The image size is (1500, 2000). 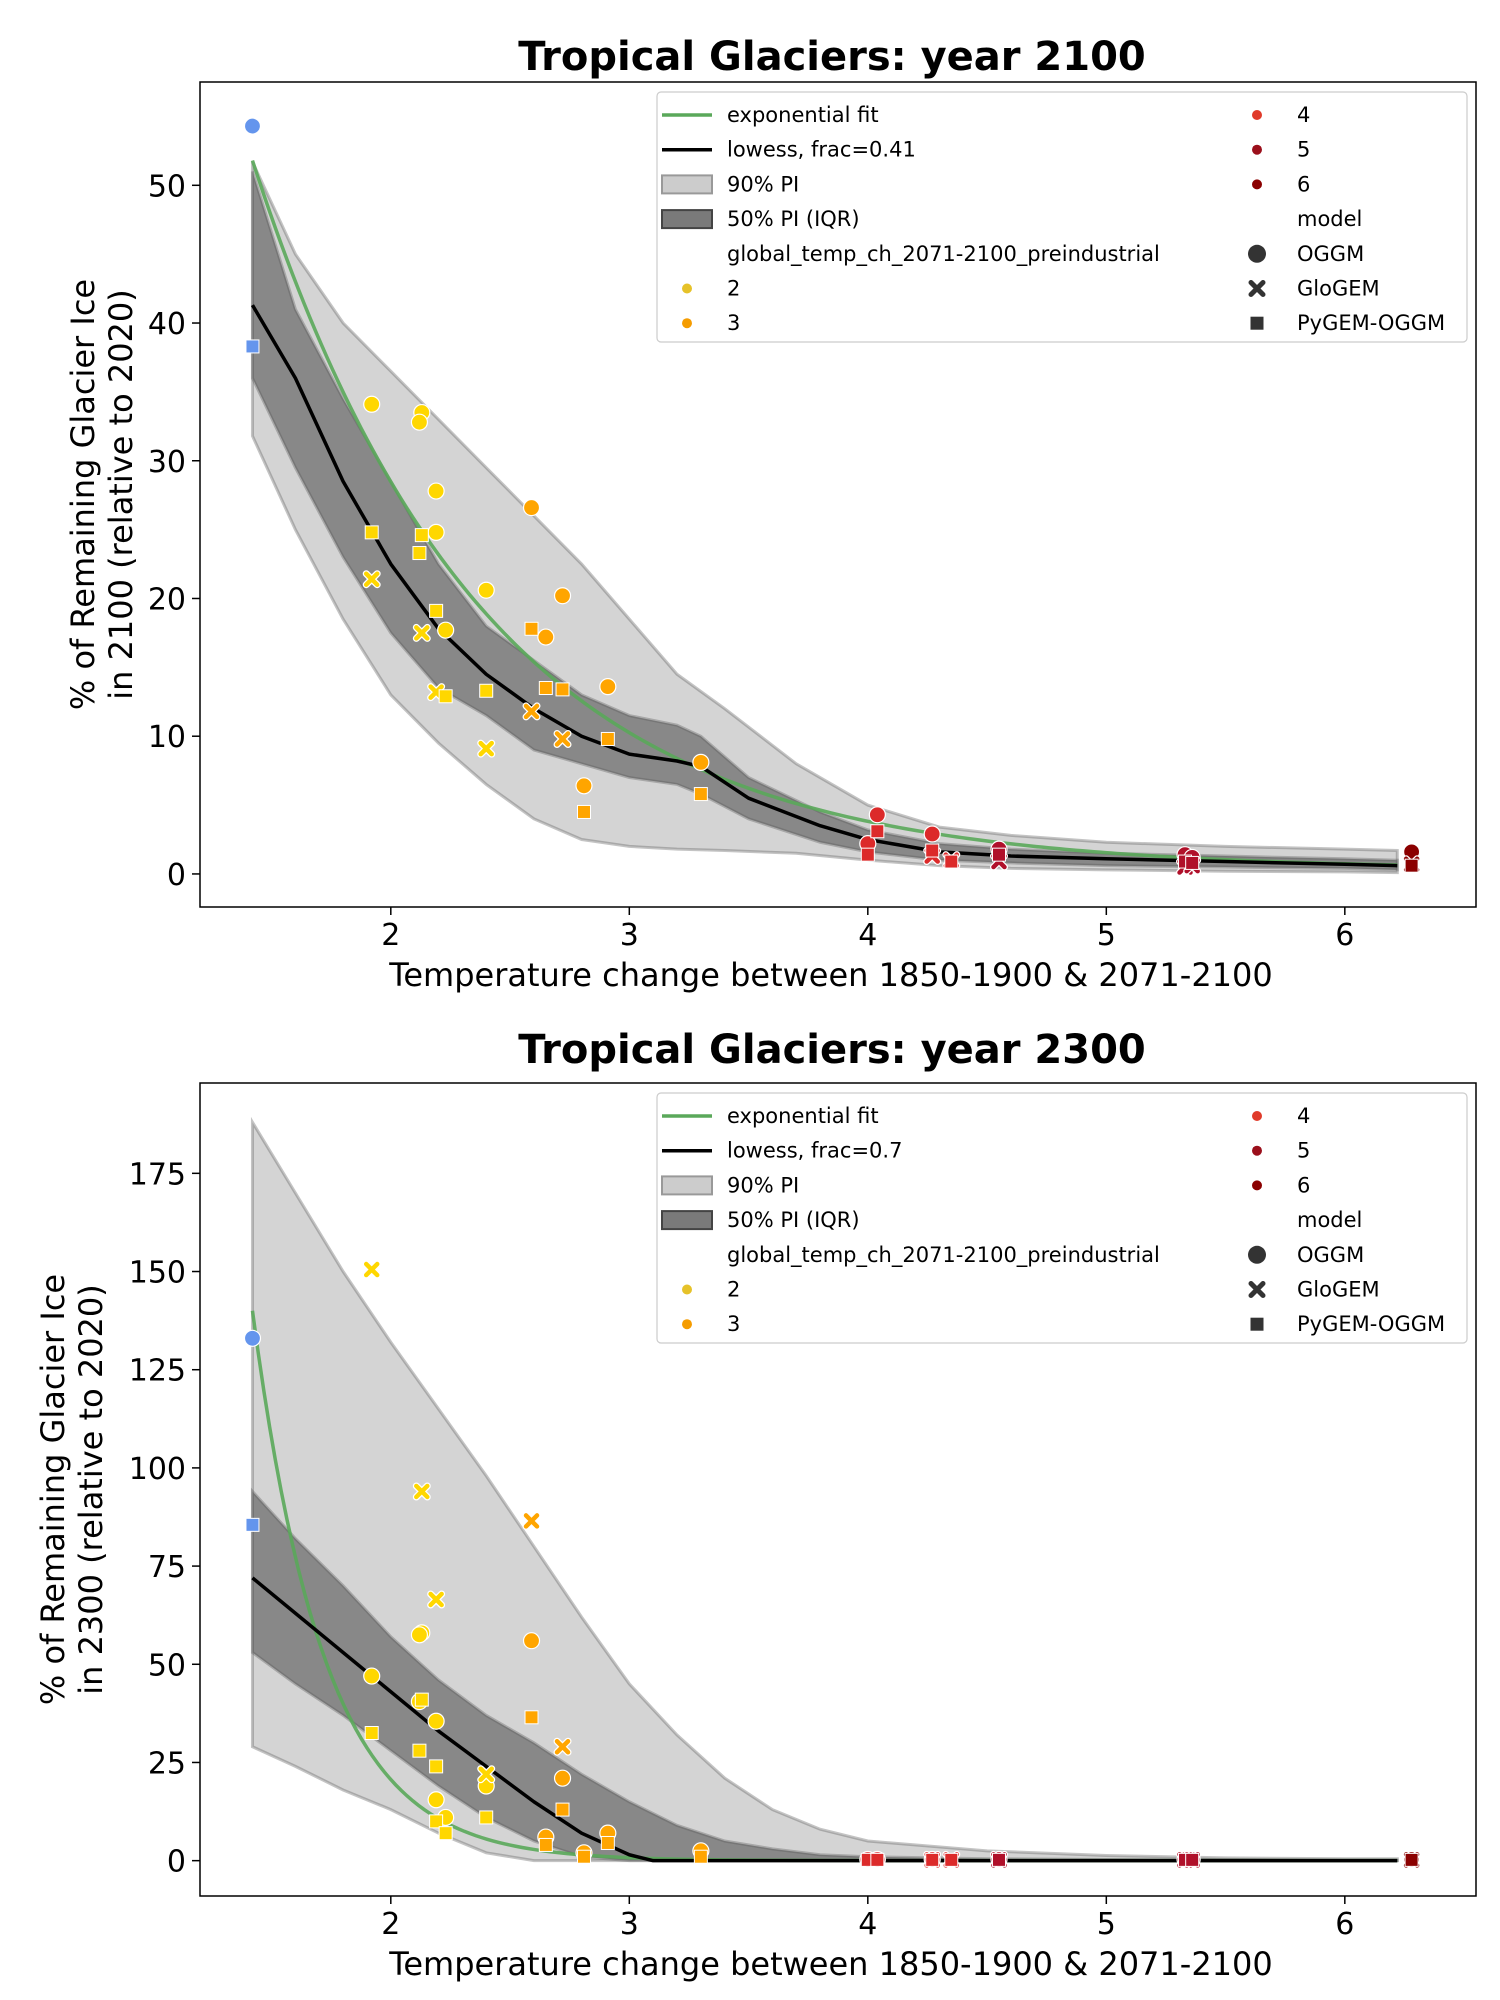 I want to click on legend-oggm-marker, so click(x=1257, y=1254).